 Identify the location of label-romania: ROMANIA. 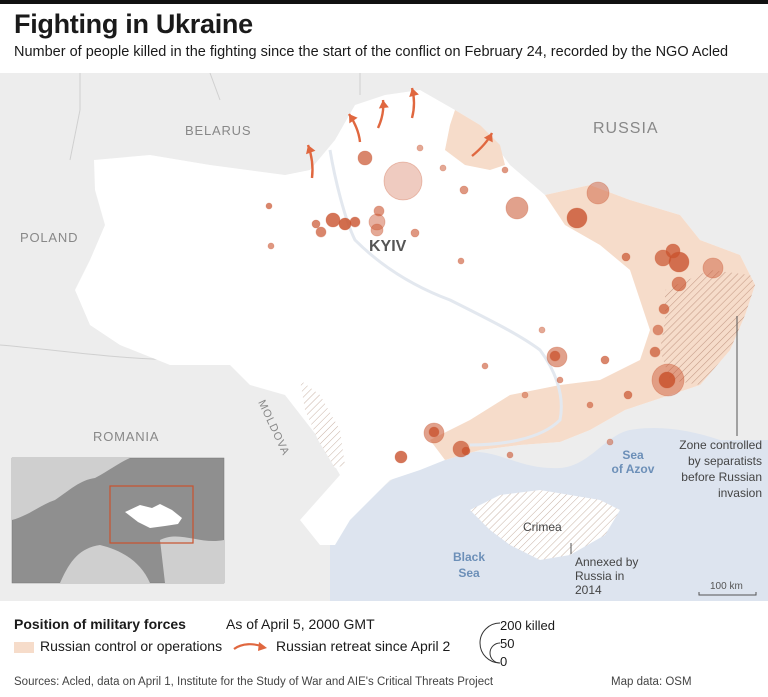
(126, 436).